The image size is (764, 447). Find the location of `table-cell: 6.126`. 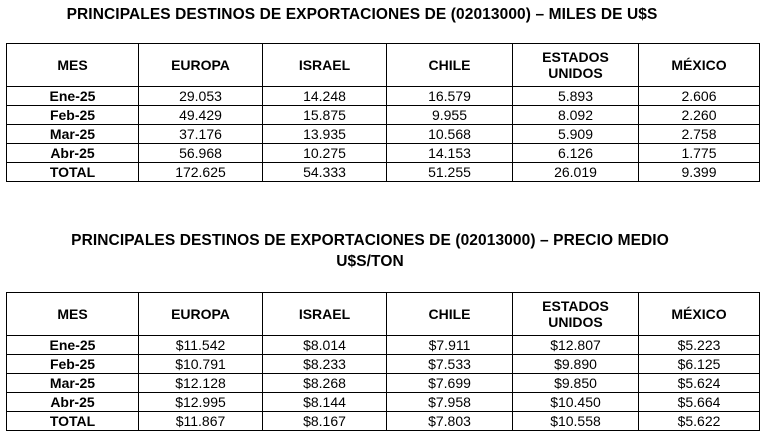

table-cell: 6.126 is located at coordinates (575, 153).